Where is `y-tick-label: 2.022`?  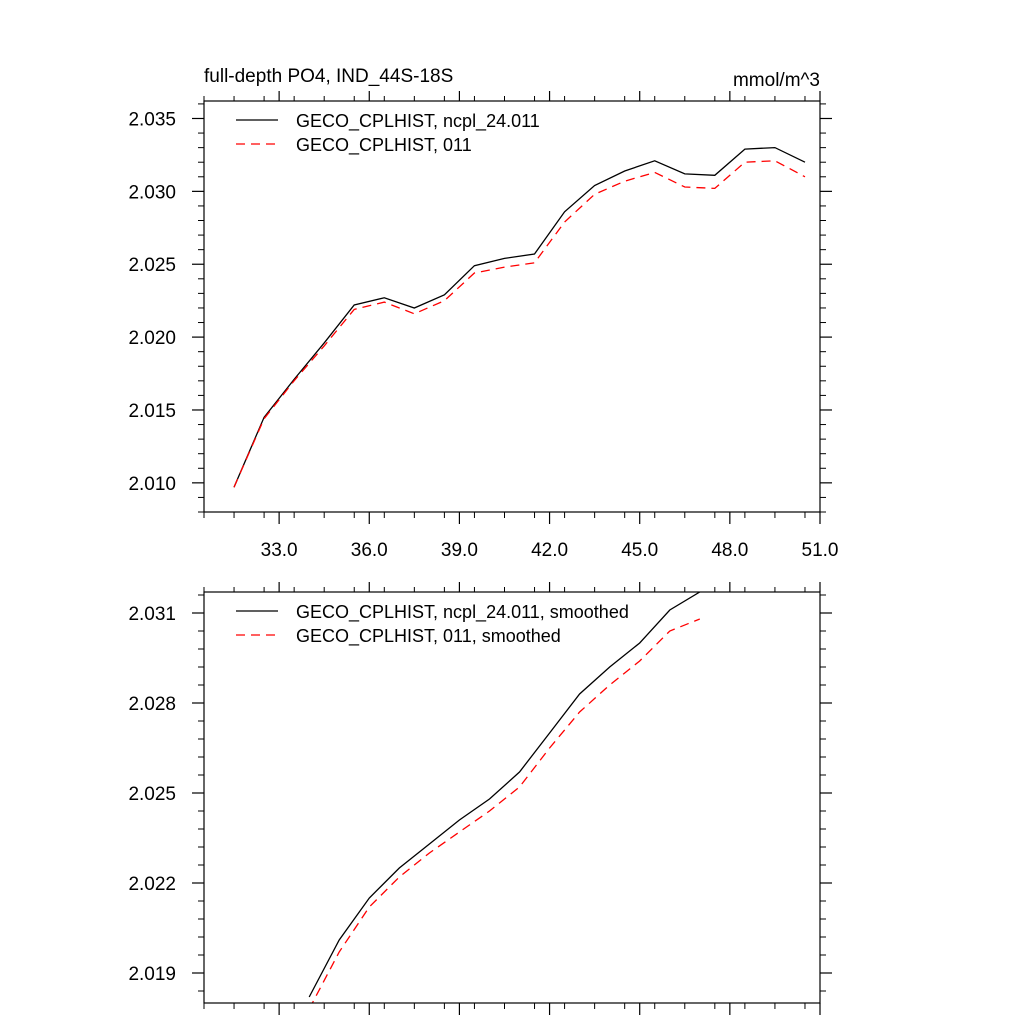
y-tick-label: 2.022 is located at coordinates (152, 884).